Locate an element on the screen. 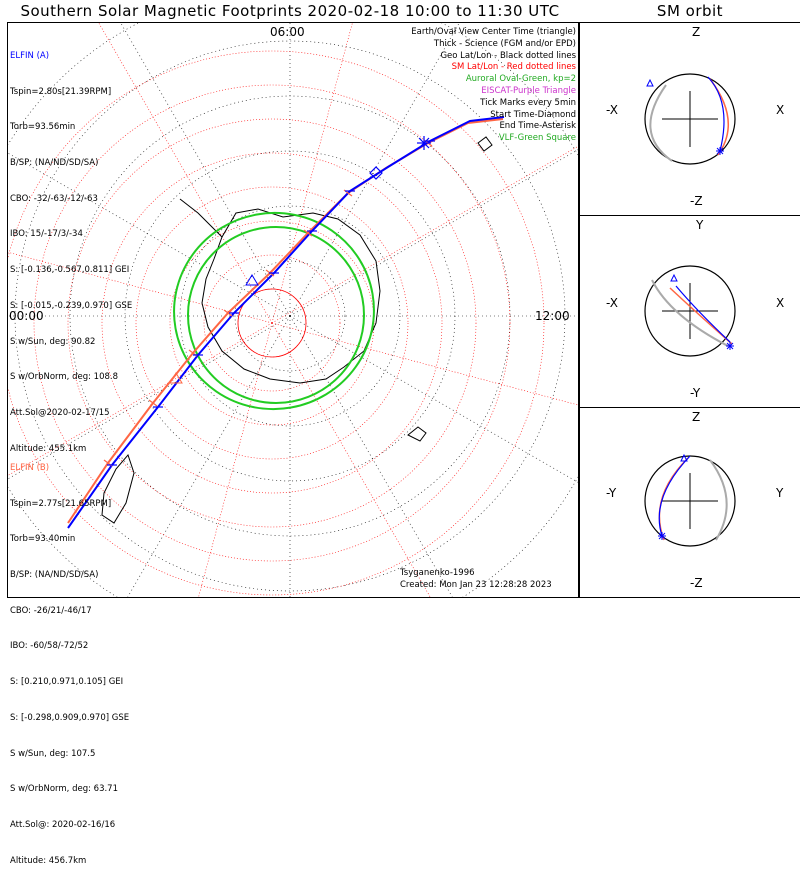  sm-xy-left-label: -X is located at coordinates (612, 303).